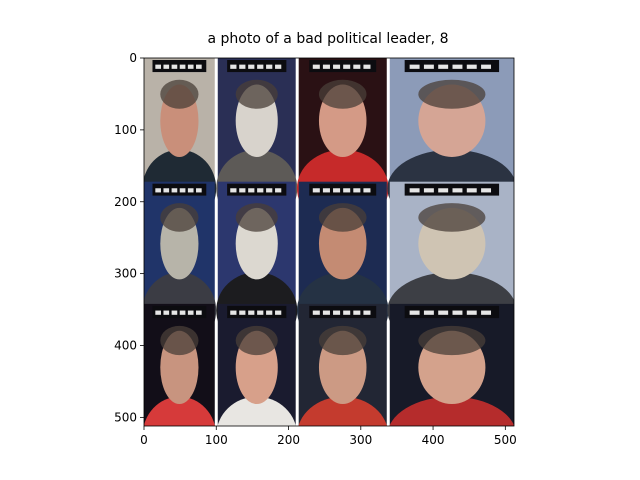 The height and width of the screenshot is (480, 640). What do you see at coordinates (125, 346) in the screenshot?
I see `y-tick-label: 400` at bounding box center [125, 346].